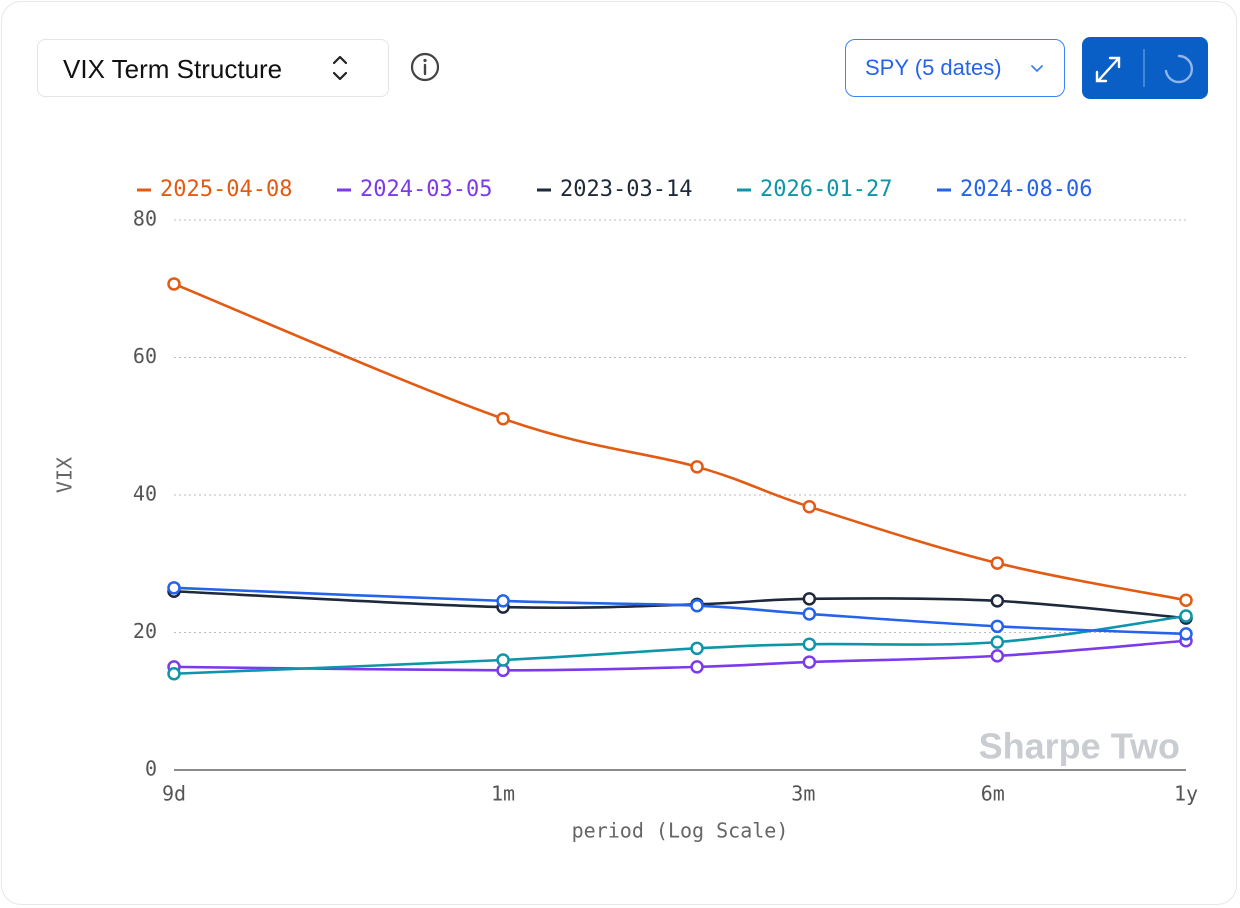  What do you see at coordinates (933, 67) in the screenshot?
I see `symbol-label: SPY (5 dates)` at bounding box center [933, 67].